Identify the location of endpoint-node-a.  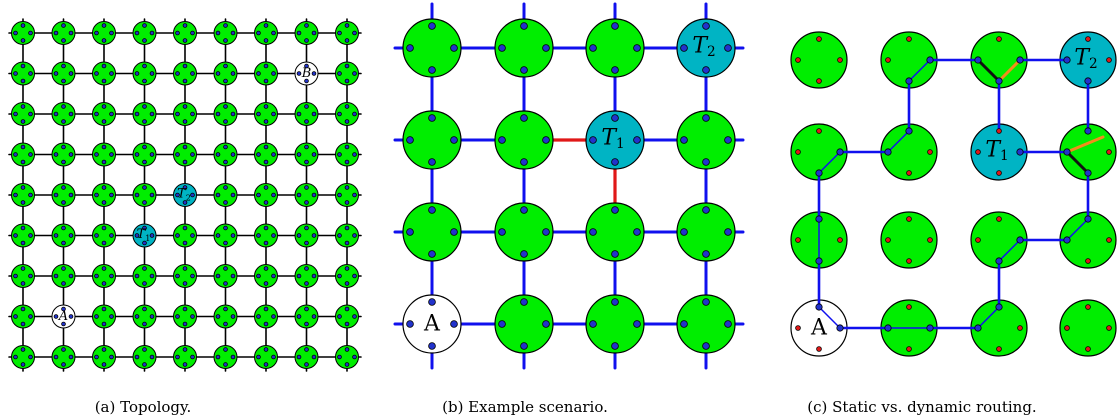
(63, 316).